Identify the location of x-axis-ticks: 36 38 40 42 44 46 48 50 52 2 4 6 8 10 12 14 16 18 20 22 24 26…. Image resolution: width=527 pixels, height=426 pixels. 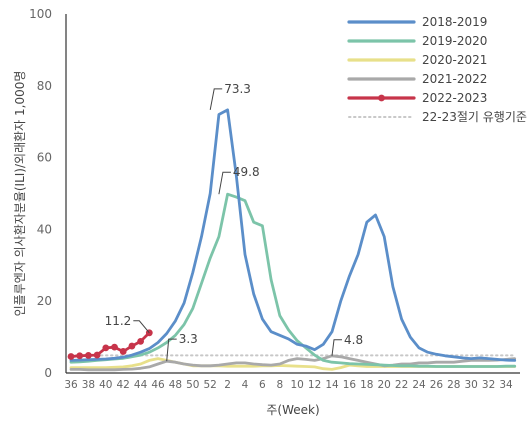
(288, 385).